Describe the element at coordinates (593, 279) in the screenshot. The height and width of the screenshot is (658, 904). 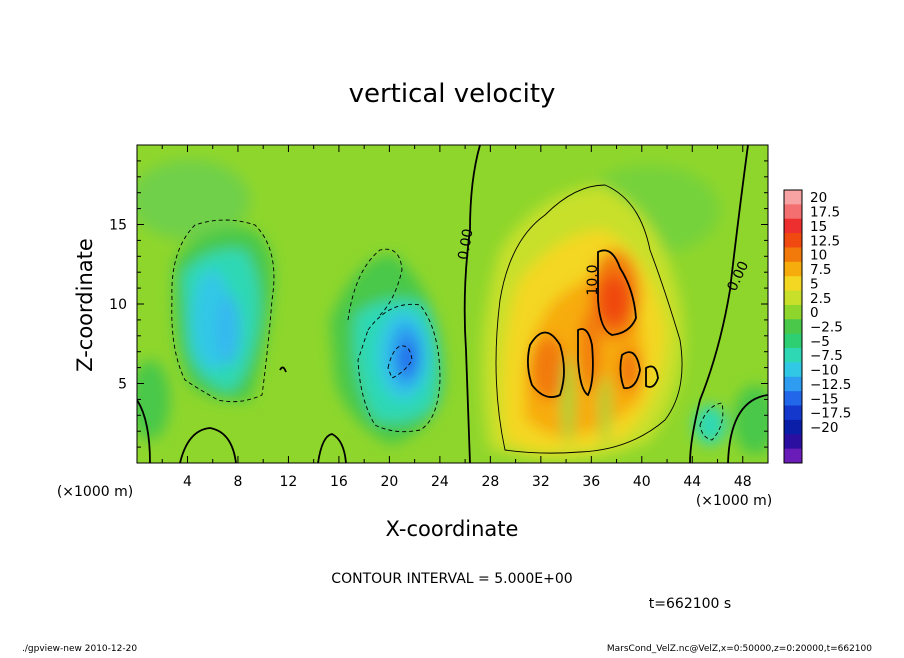
I see `contour-label-2: 10.0` at that location.